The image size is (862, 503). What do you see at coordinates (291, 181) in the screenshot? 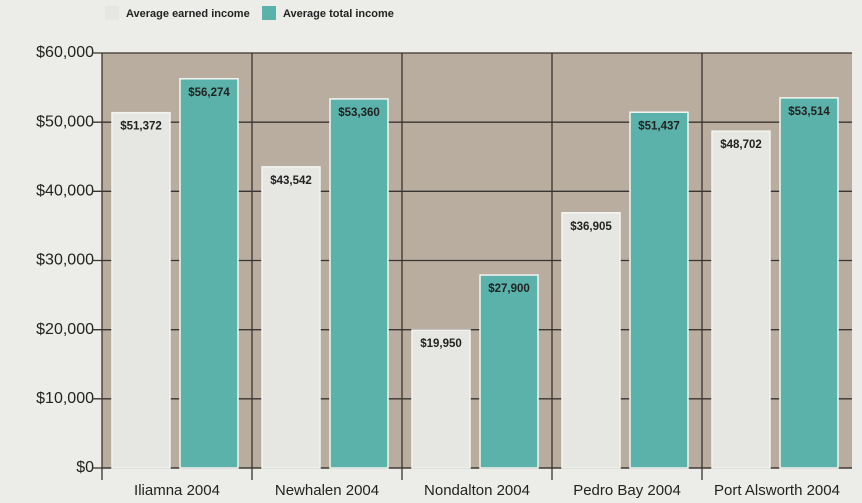
I see `value-label: $43,542` at bounding box center [291, 181].